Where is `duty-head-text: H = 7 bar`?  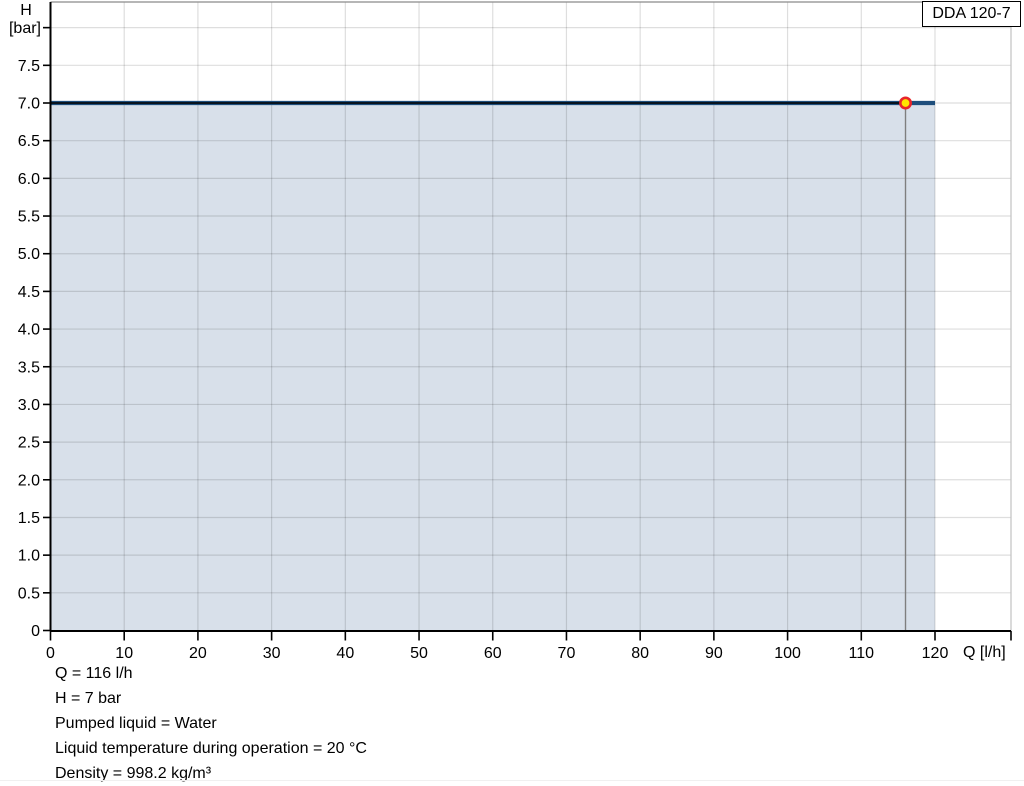
duty-head-text: H = 7 bar is located at coordinates (88, 698).